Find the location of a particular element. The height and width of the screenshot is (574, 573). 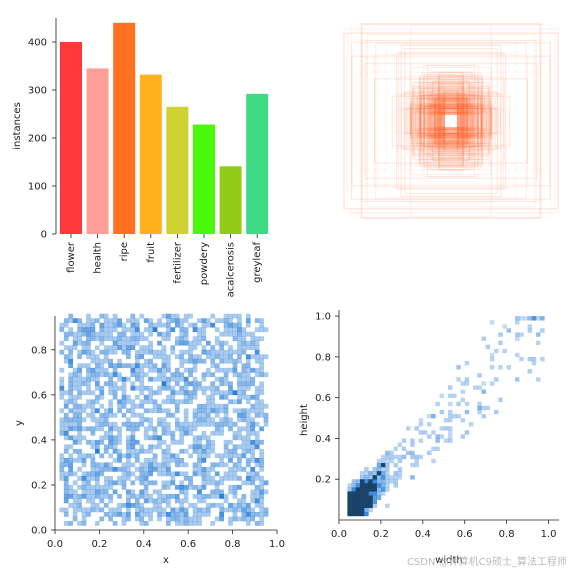

bbox-outline is located at coordinates (451, 121).